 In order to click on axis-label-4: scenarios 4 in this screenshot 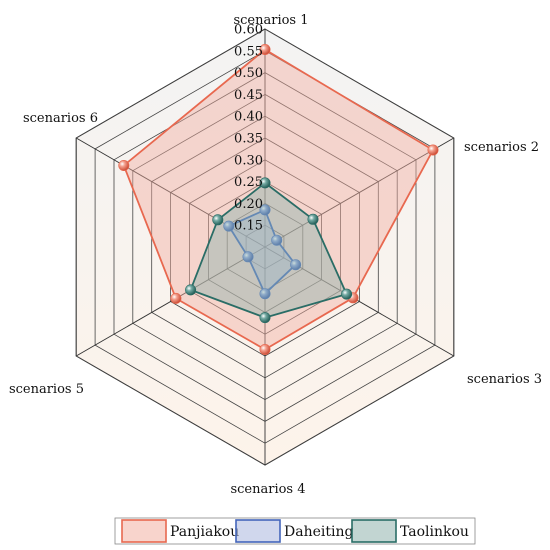, I will do `click(267, 489)`.